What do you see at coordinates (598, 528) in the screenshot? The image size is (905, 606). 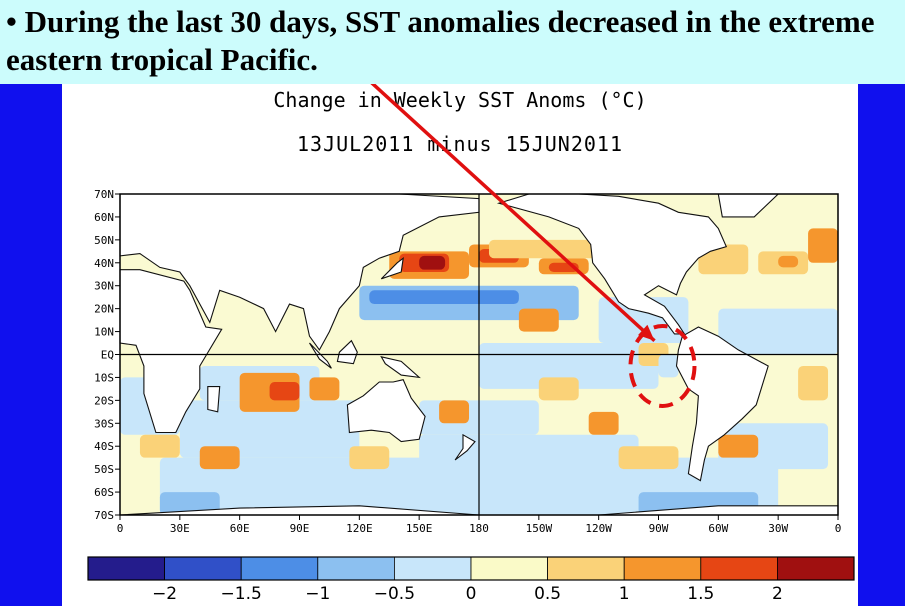 I see `lon-label: 120W` at bounding box center [598, 528].